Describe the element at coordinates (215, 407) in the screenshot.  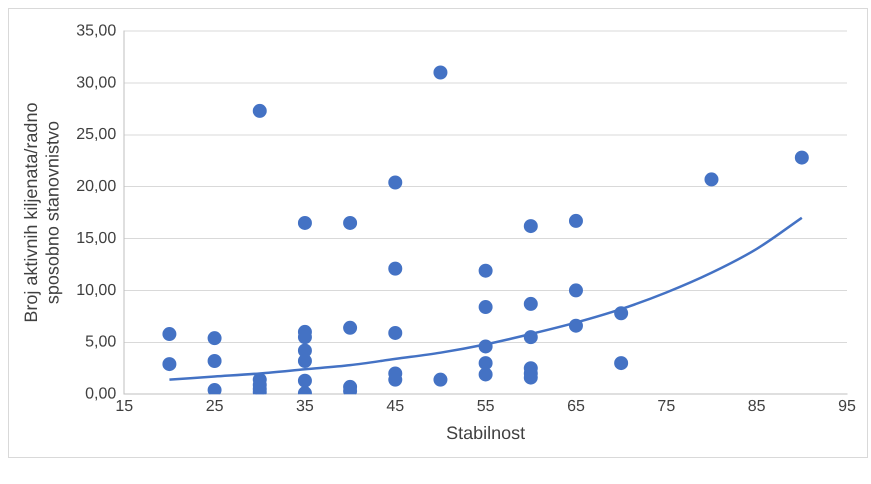
I see `x-tick-label: 25` at that location.